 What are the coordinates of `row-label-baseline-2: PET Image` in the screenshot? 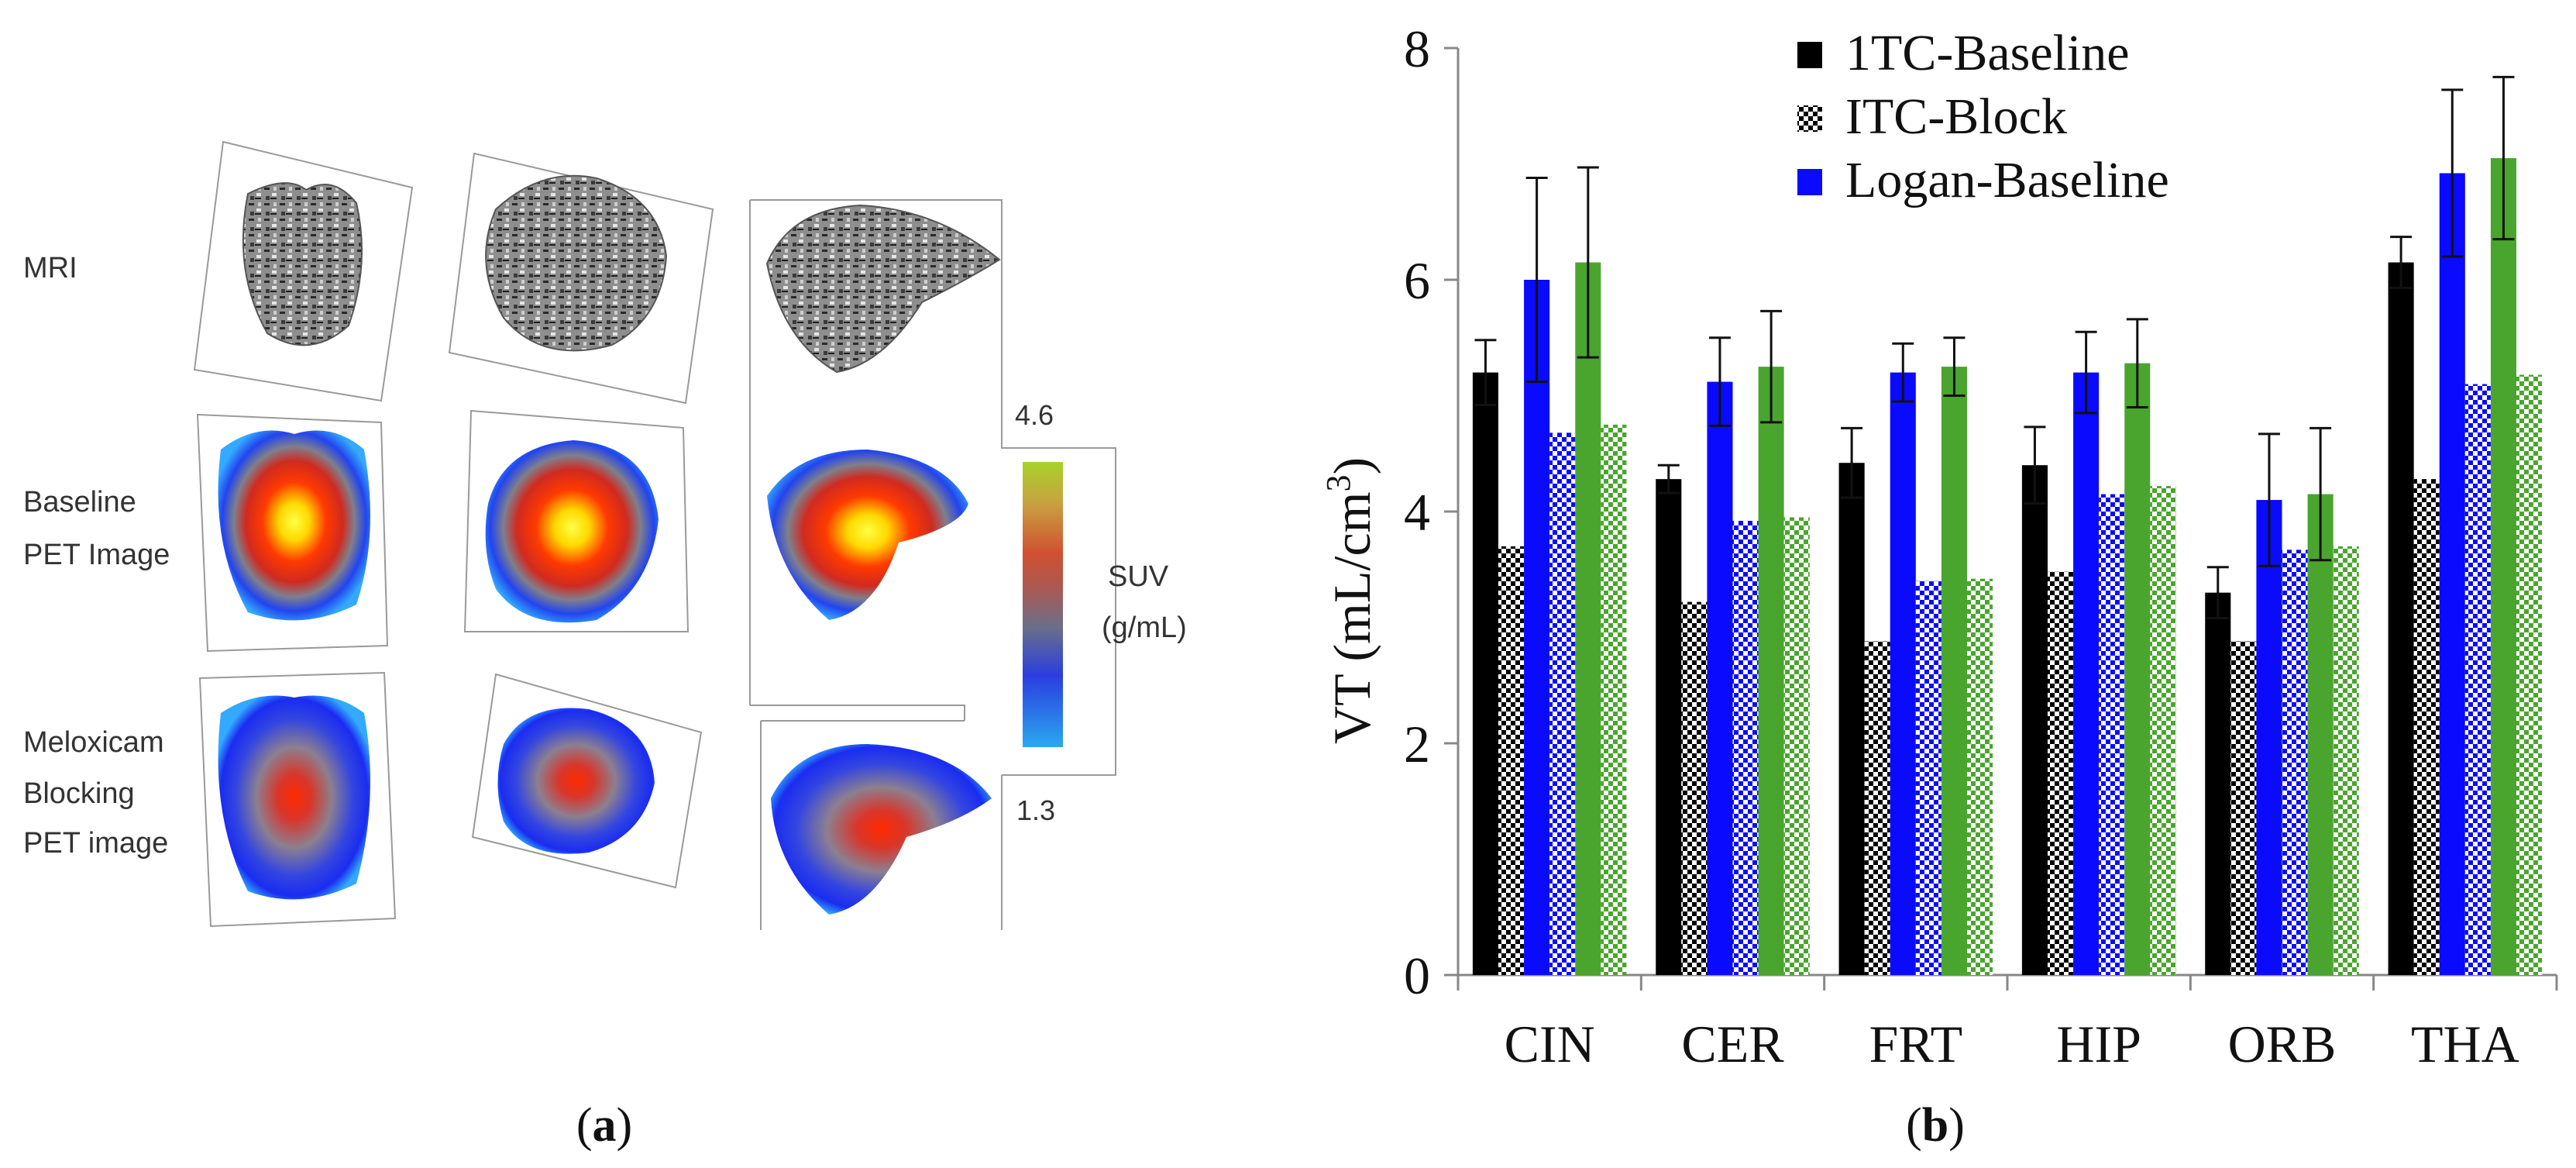 It's located at (96, 555).